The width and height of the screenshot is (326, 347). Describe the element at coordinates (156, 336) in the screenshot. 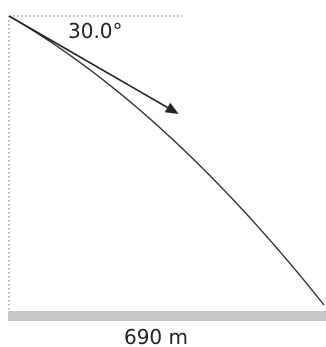

I see `horizontal-distance-label: 690 m` at that location.